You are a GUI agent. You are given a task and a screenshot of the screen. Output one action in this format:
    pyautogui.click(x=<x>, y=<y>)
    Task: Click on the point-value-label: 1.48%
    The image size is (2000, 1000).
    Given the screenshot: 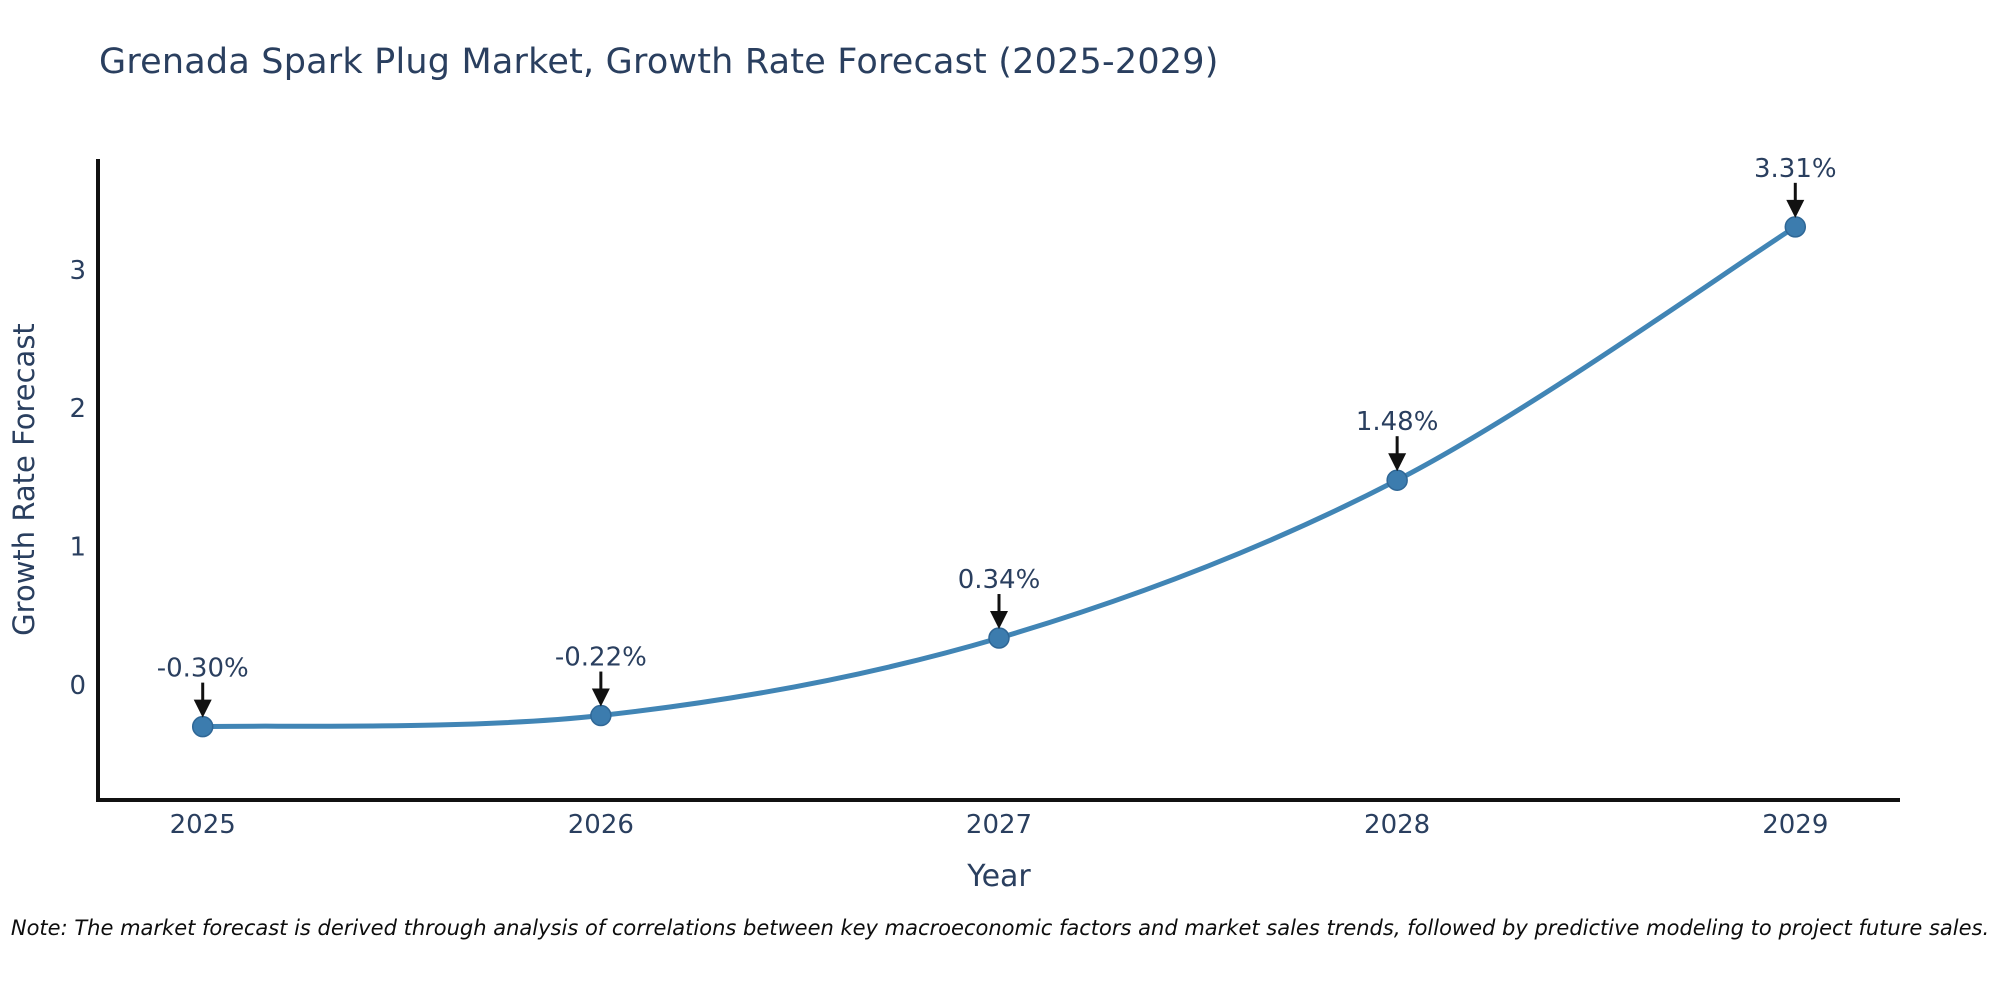 What is the action you would take?
    pyautogui.click(x=1397, y=422)
    